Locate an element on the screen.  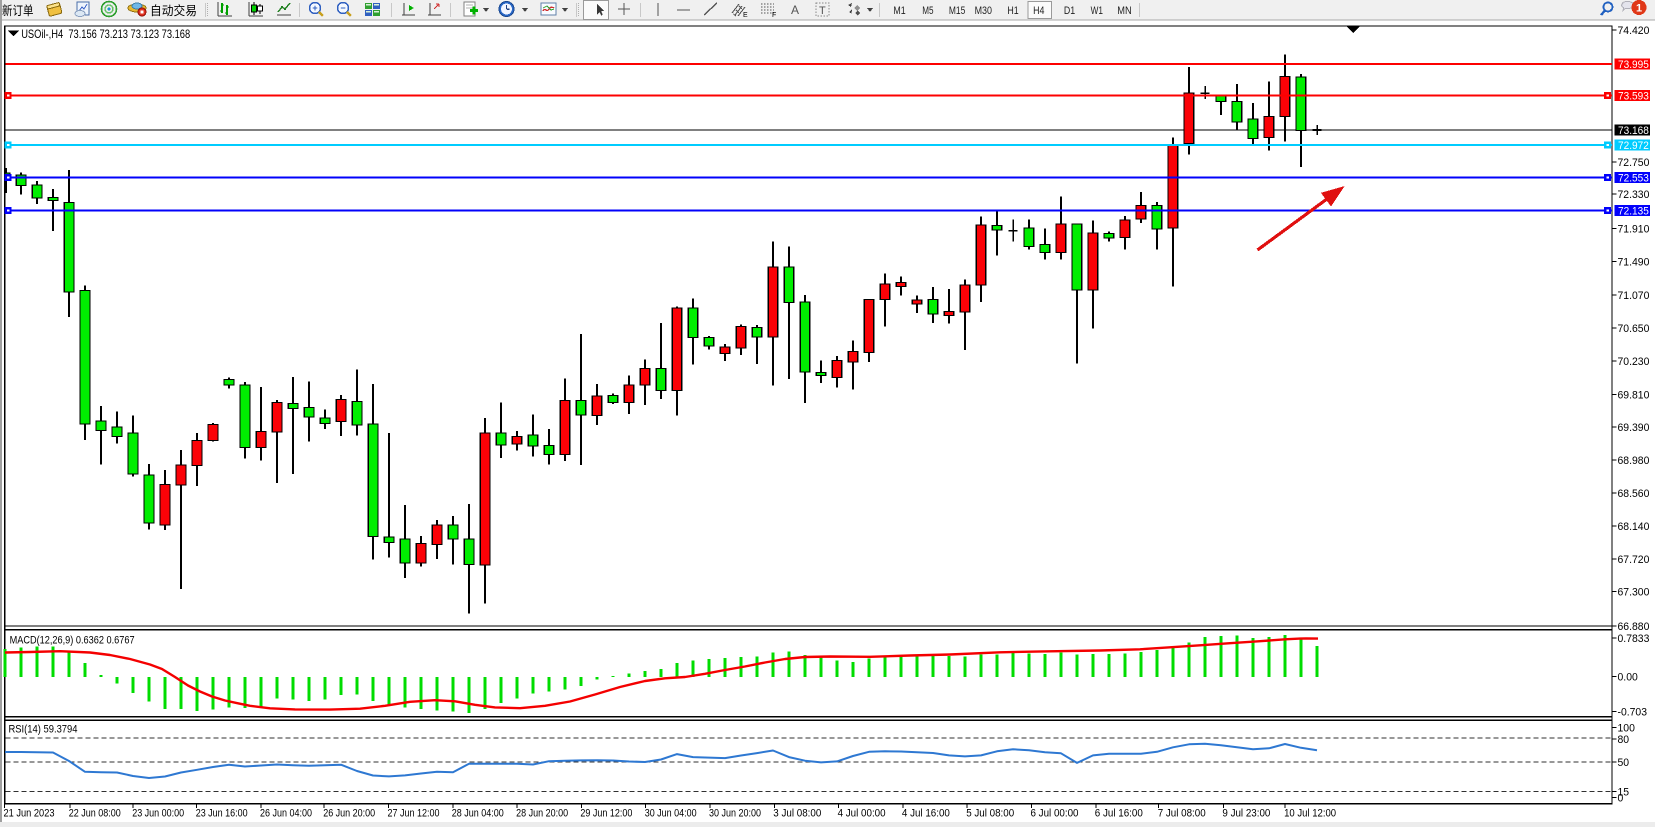
svg-text: 5 Jul 08:00 is located at coordinates (990, 814).